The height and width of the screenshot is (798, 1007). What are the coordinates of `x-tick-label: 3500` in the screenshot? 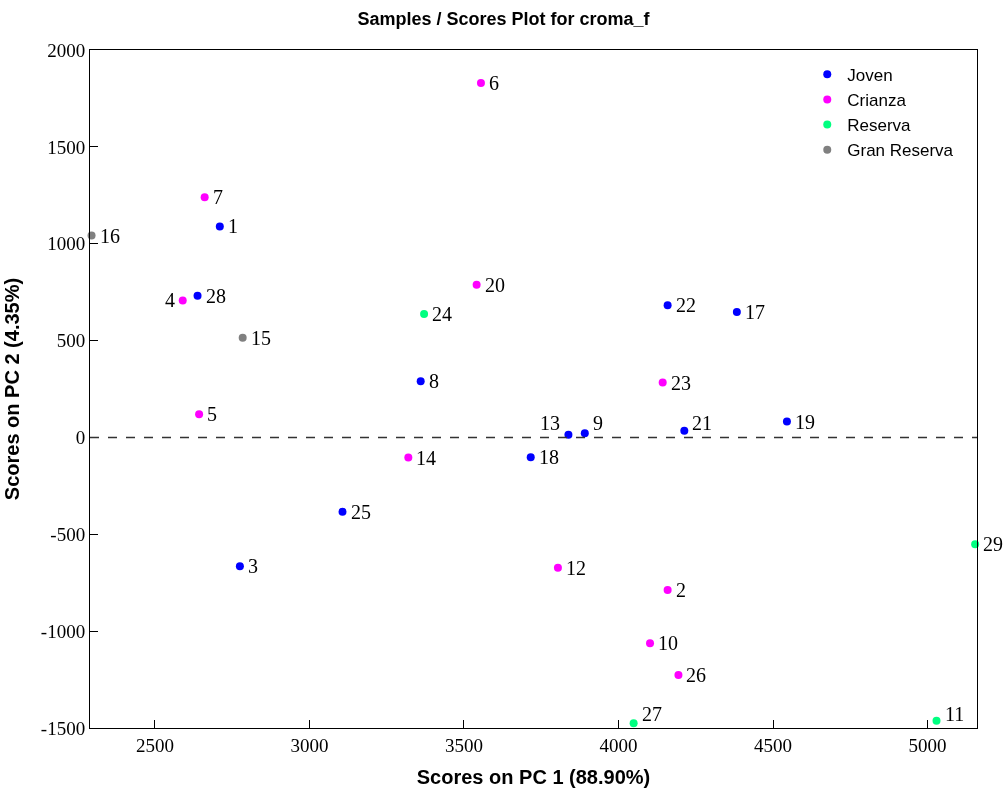 It's located at (463, 745).